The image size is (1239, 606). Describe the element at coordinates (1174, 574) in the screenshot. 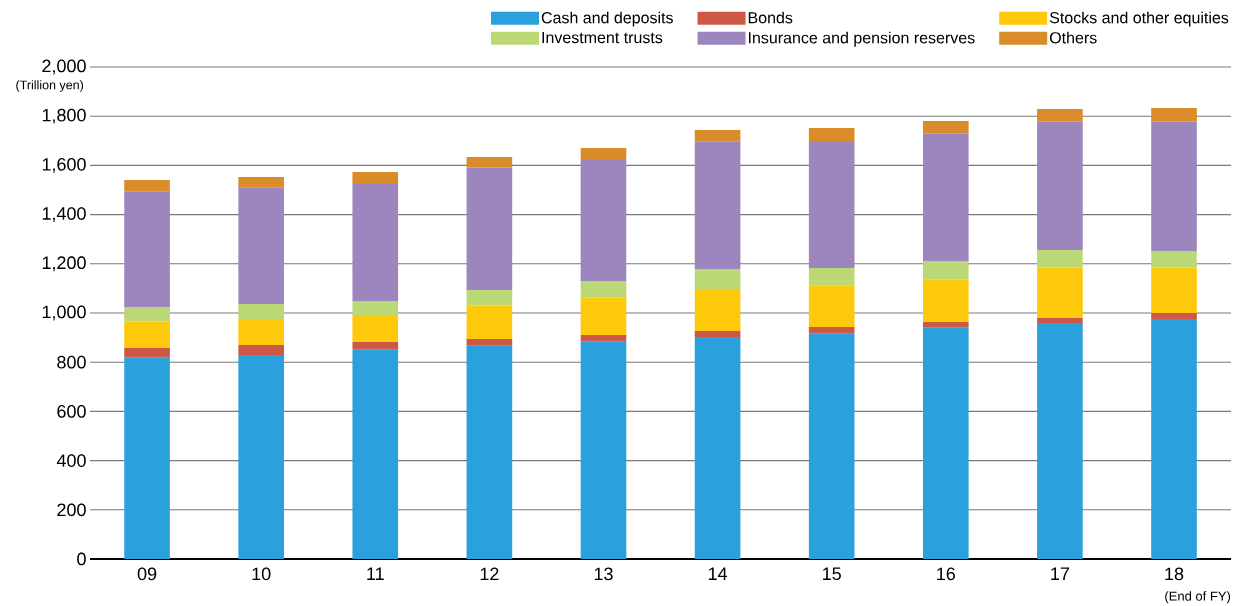

I see `x-tick-label: 18` at that location.